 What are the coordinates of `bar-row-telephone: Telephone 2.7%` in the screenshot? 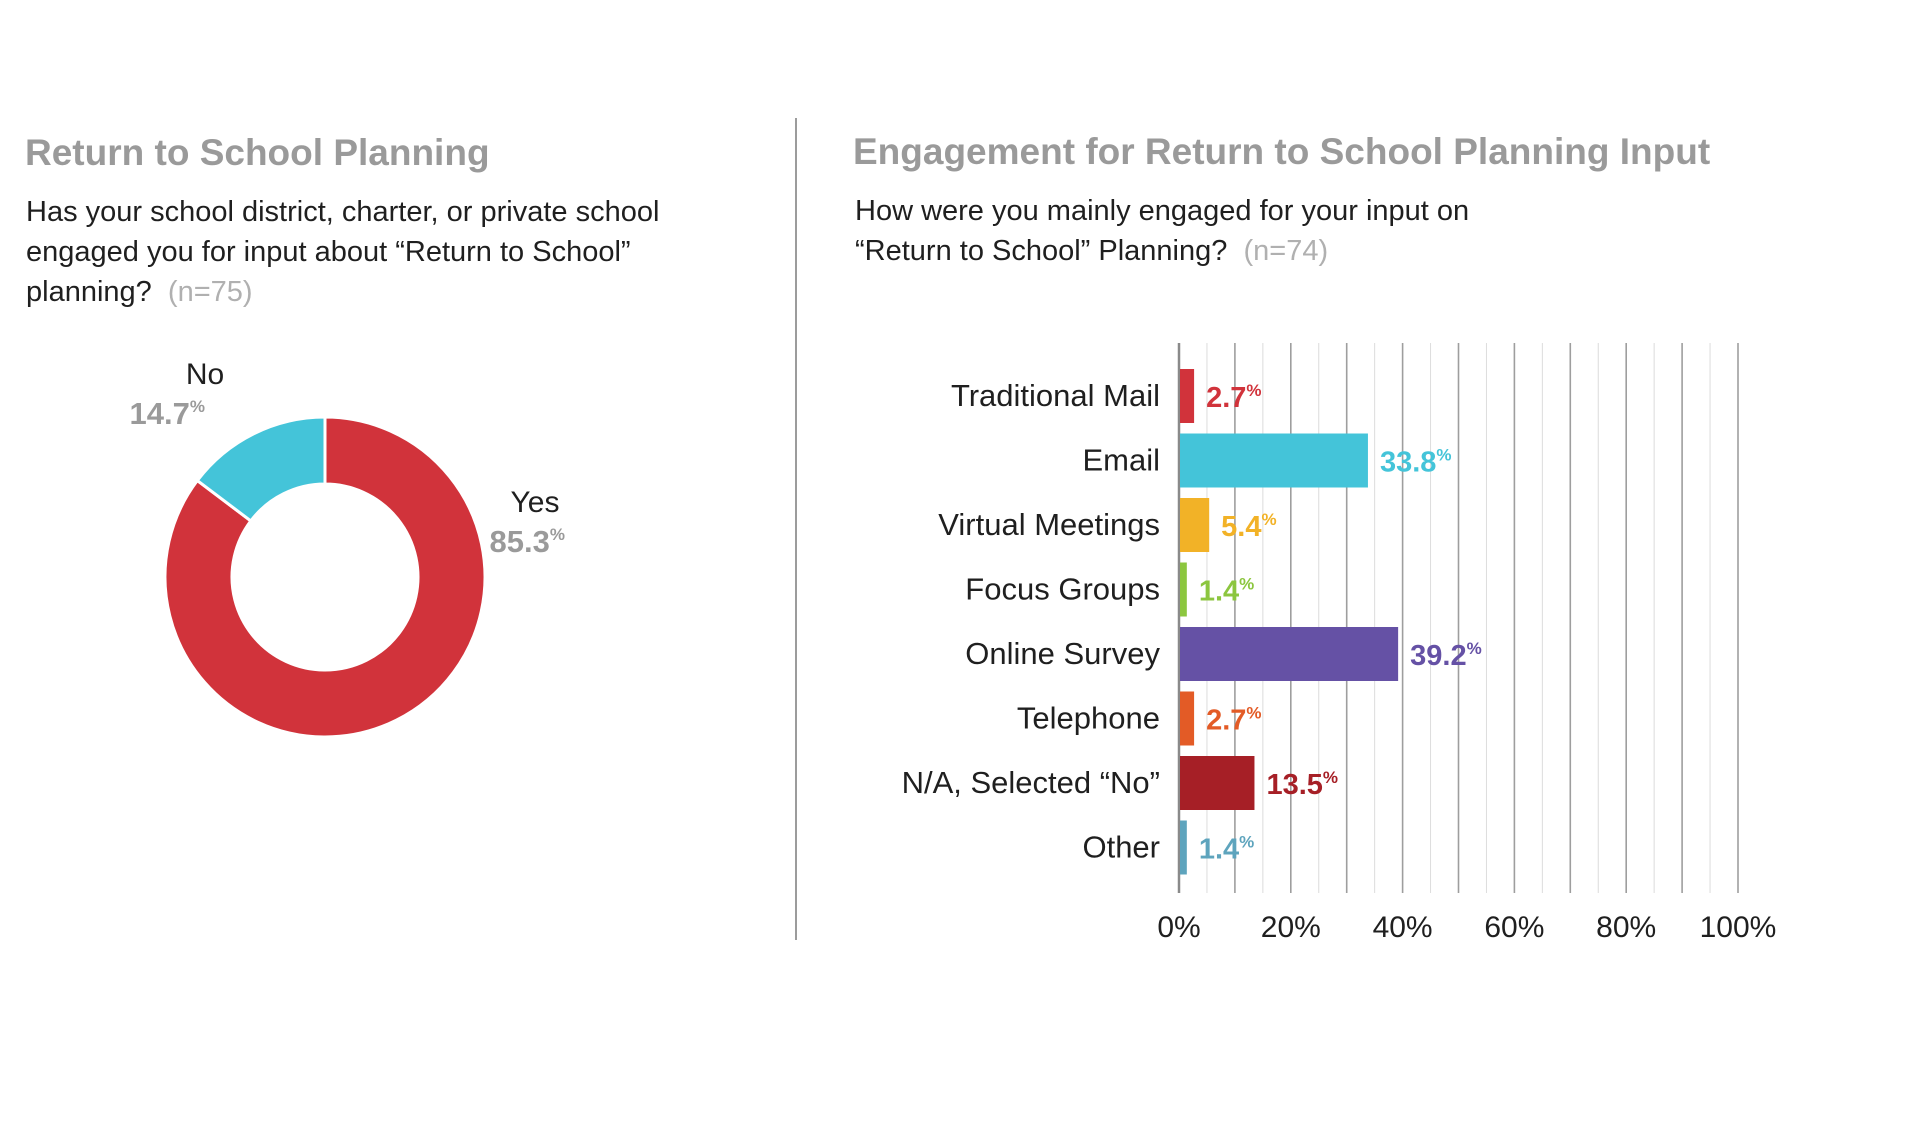 It's located at (1139, 718).